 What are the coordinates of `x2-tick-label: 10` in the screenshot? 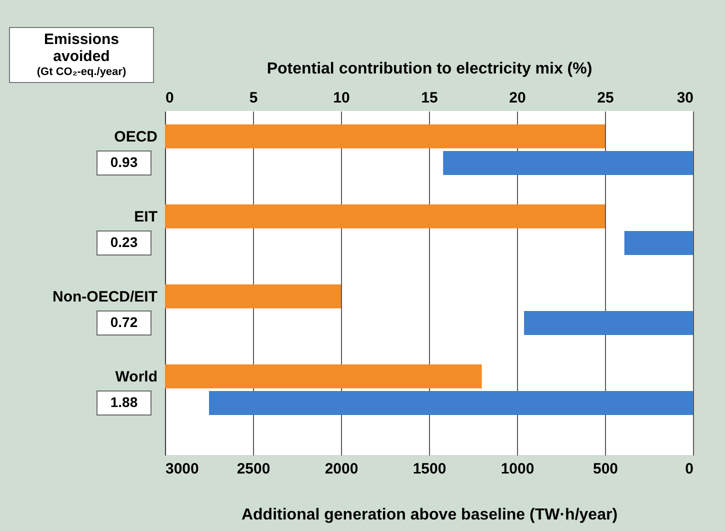 It's located at (341, 98).